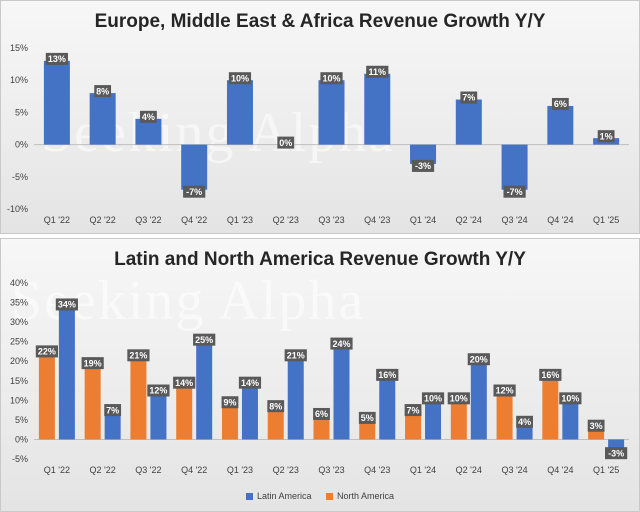 The image size is (640, 512). I want to click on data-label: -3%, so click(616, 453).